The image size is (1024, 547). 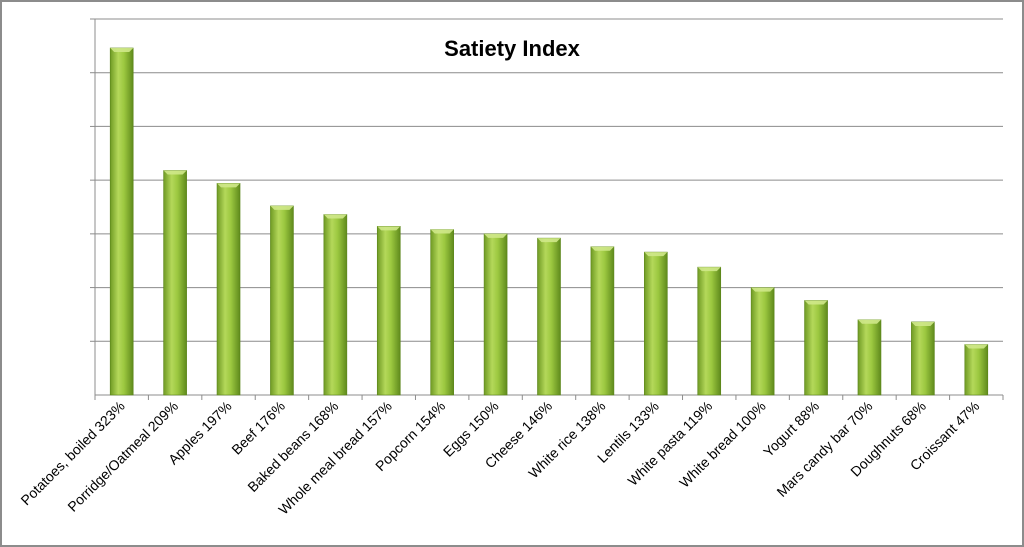 I want to click on x-tick-label: Porridge/Oatmeal 209%, so click(x=122, y=456).